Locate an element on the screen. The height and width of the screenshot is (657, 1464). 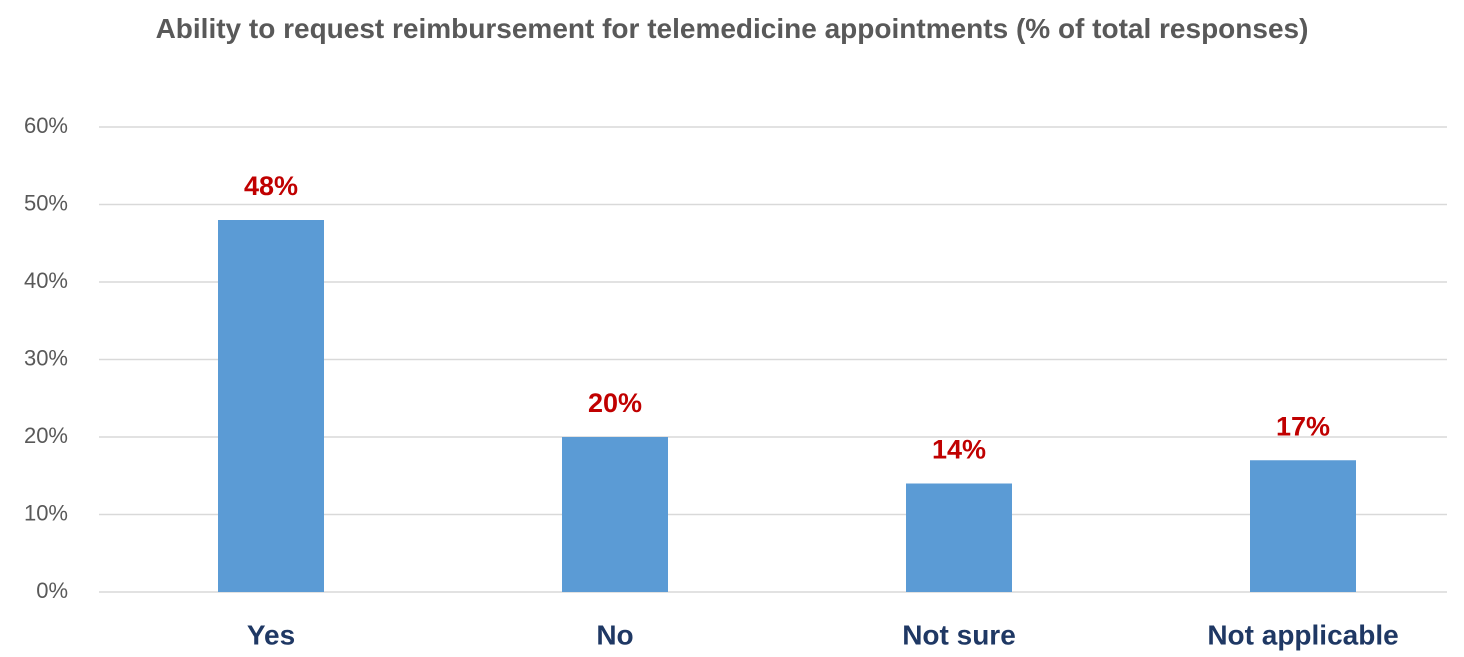
y-tick-label: 0% is located at coordinates (52, 590).